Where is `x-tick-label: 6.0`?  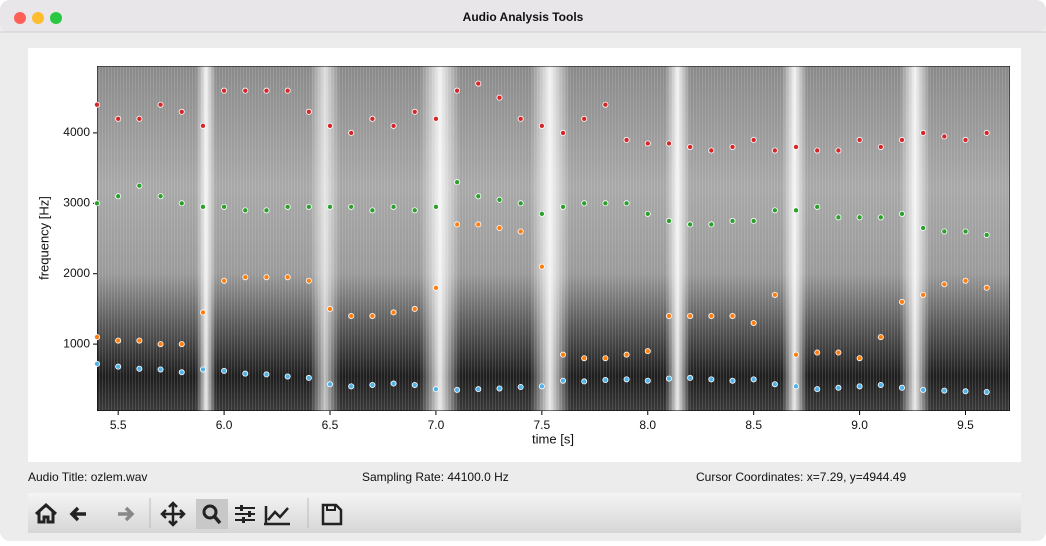
x-tick-label: 6.0 is located at coordinates (224, 425).